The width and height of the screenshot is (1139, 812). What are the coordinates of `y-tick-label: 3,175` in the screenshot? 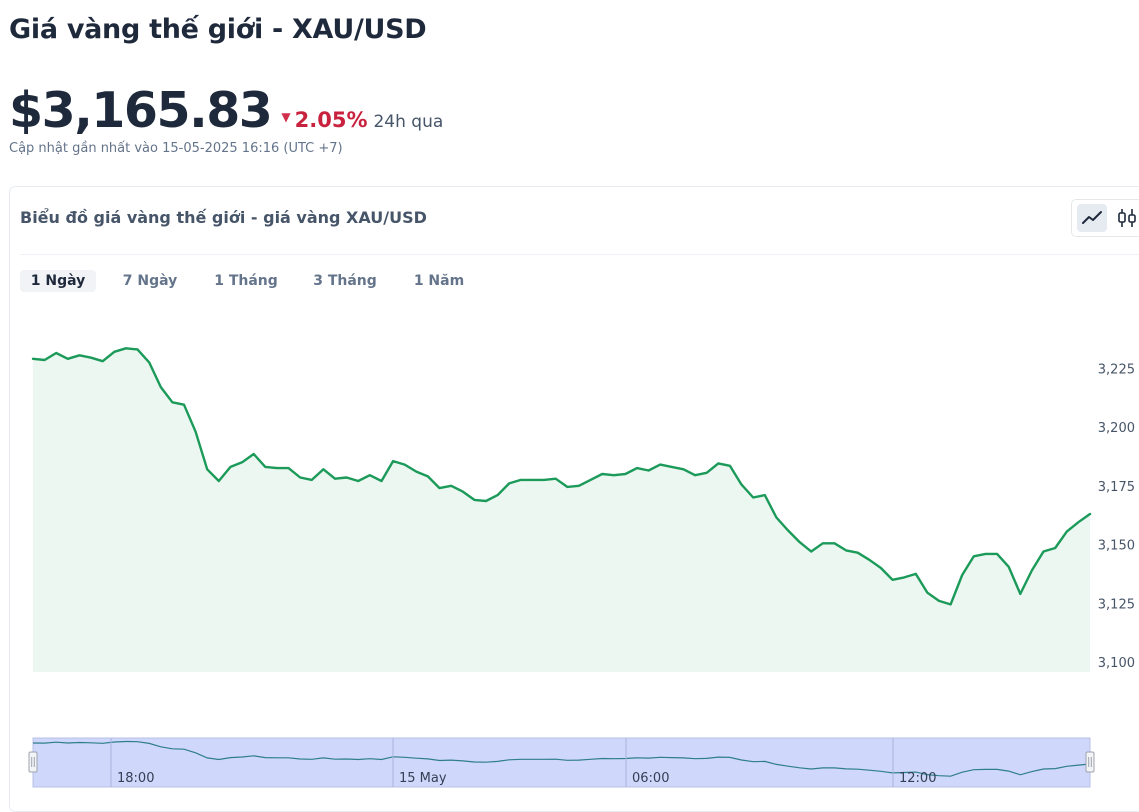 It's located at (1116, 487).